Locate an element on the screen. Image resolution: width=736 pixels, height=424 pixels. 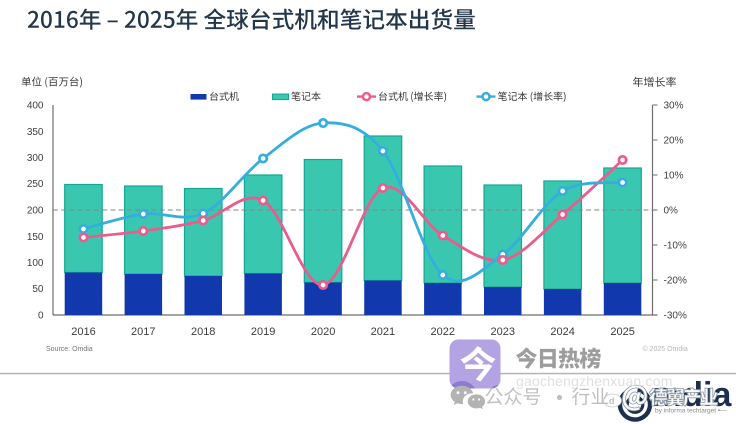
svg-text: 2019 is located at coordinates (263, 332).